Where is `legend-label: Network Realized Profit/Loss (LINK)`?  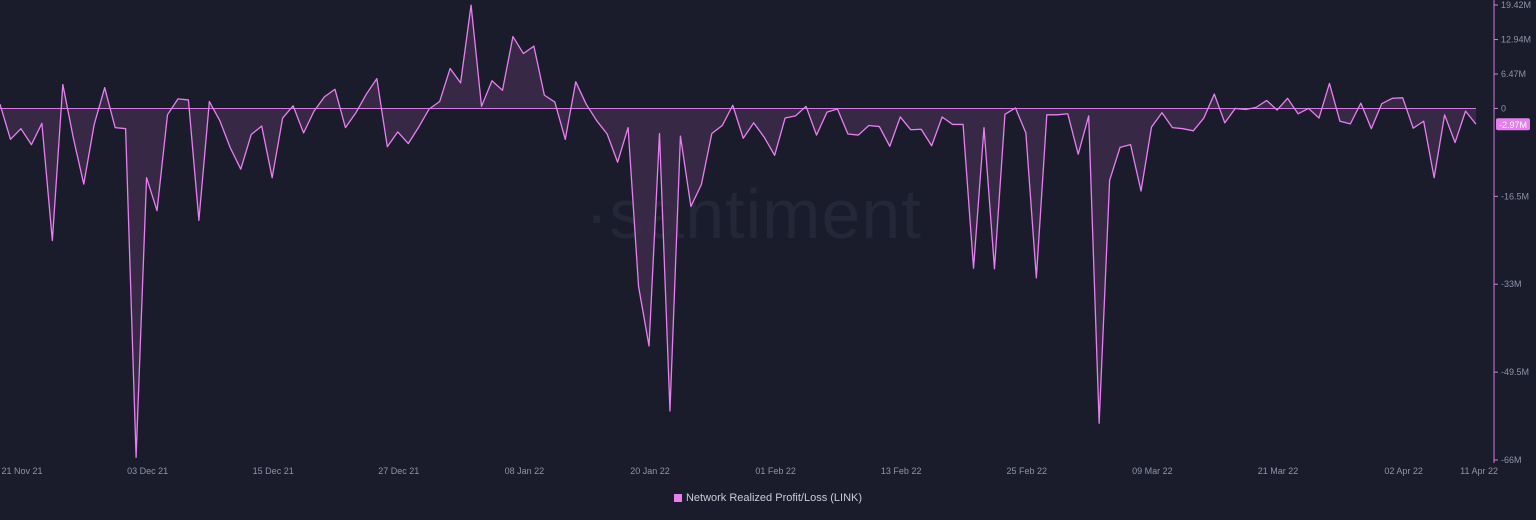 legend-label: Network Realized Profit/Loss (LINK) is located at coordinates (774, 498).